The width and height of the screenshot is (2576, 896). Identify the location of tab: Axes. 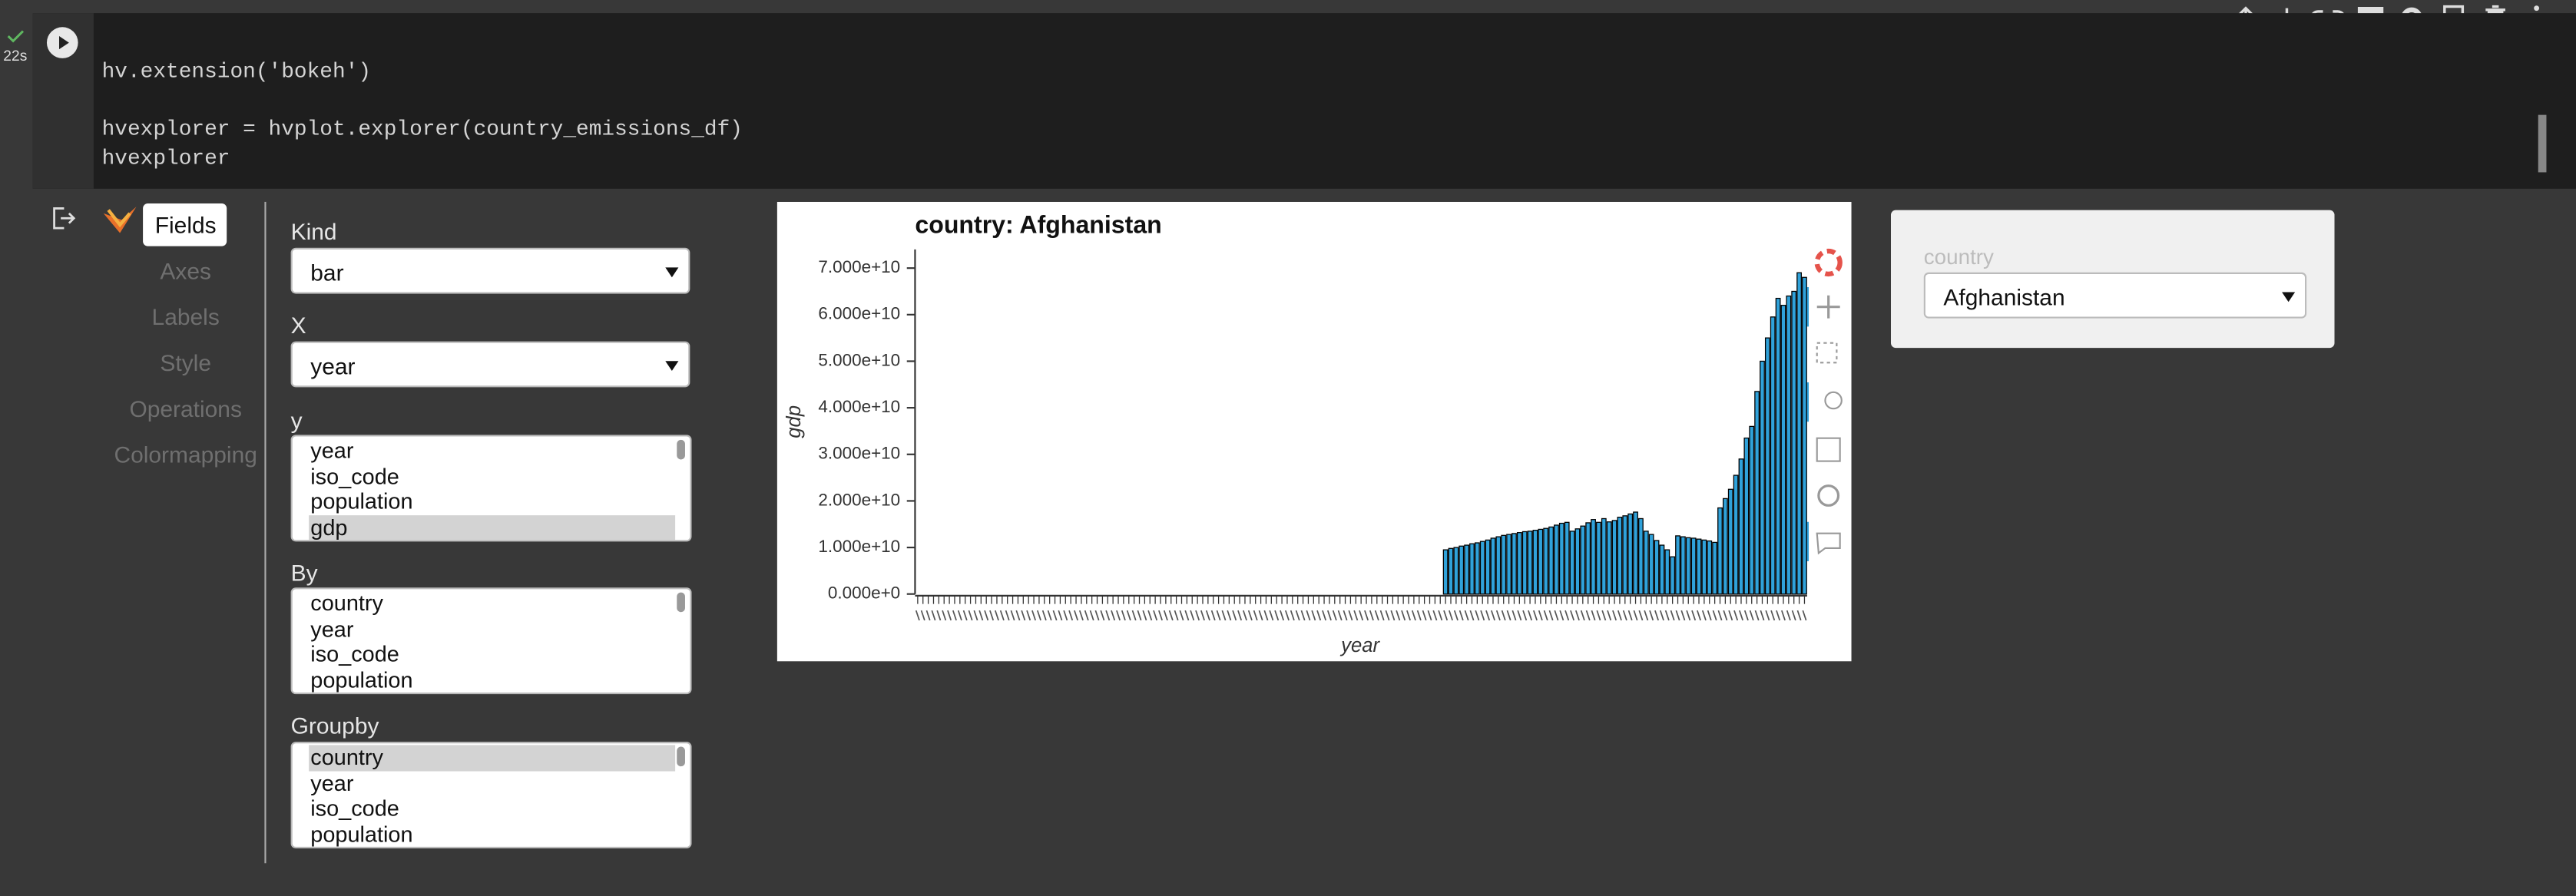
(186, 270).